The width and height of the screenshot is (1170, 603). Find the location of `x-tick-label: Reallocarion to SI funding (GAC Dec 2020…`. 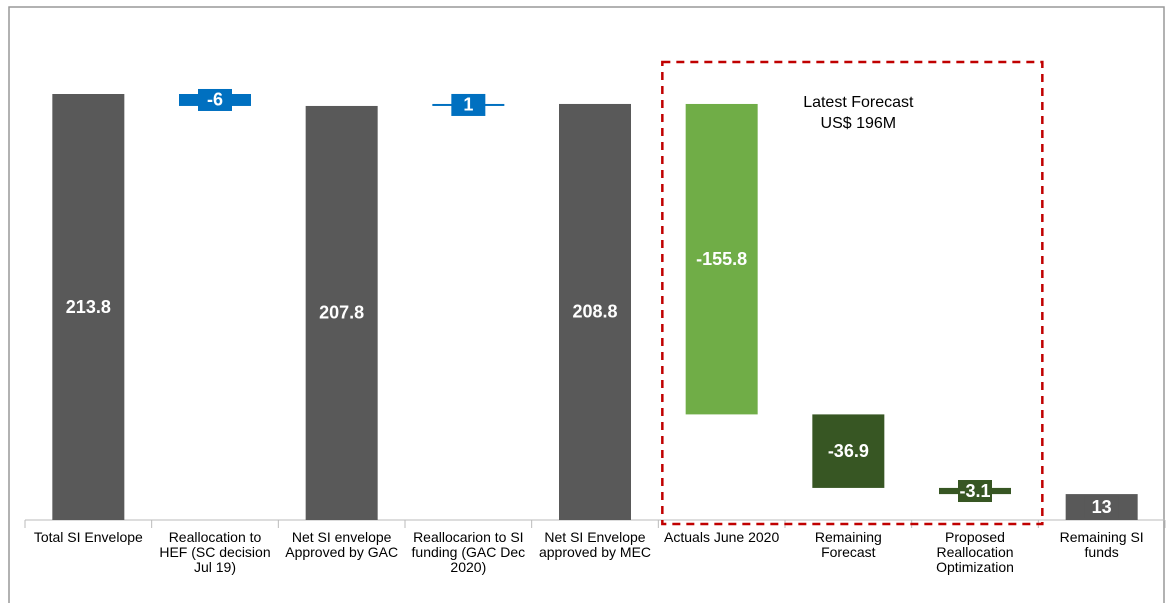

x-tick-label: Reallocarion to SI funding (GAC Dec 2020… is located at coordinates (468, 552).